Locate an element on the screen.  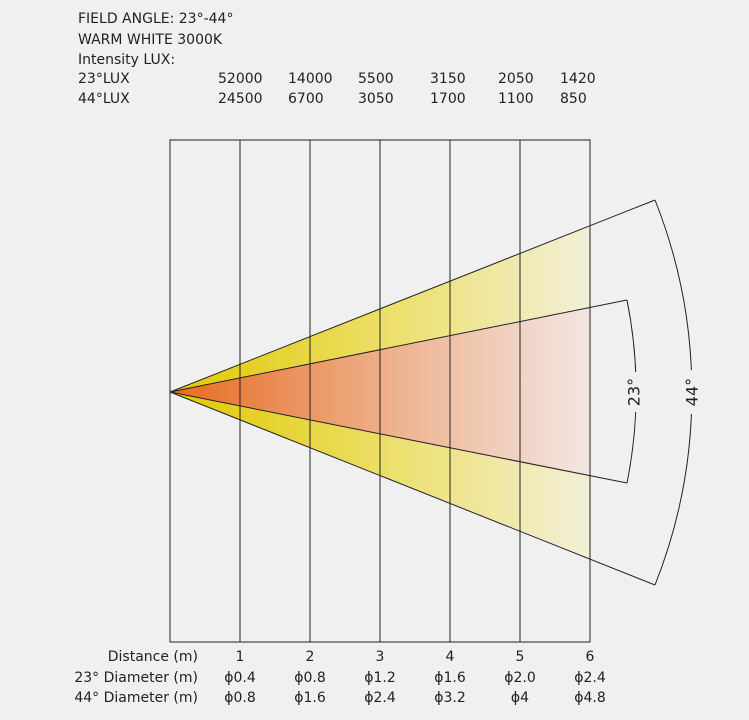
distance-value: ϕ4 is located at coordinates (520, 698).